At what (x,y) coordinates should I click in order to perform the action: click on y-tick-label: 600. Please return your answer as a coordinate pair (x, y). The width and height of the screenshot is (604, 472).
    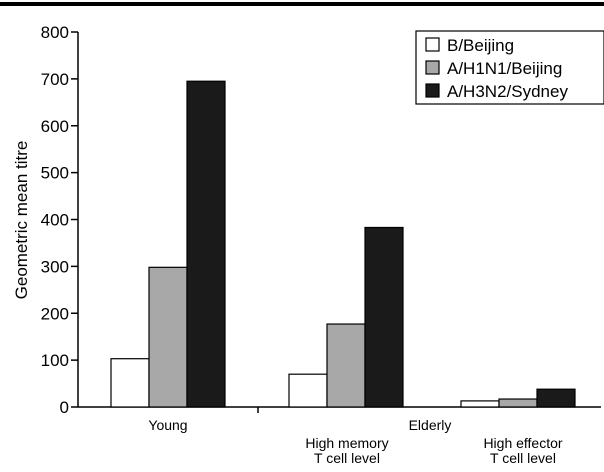
    Looking at the image, I should click on (55, 126).